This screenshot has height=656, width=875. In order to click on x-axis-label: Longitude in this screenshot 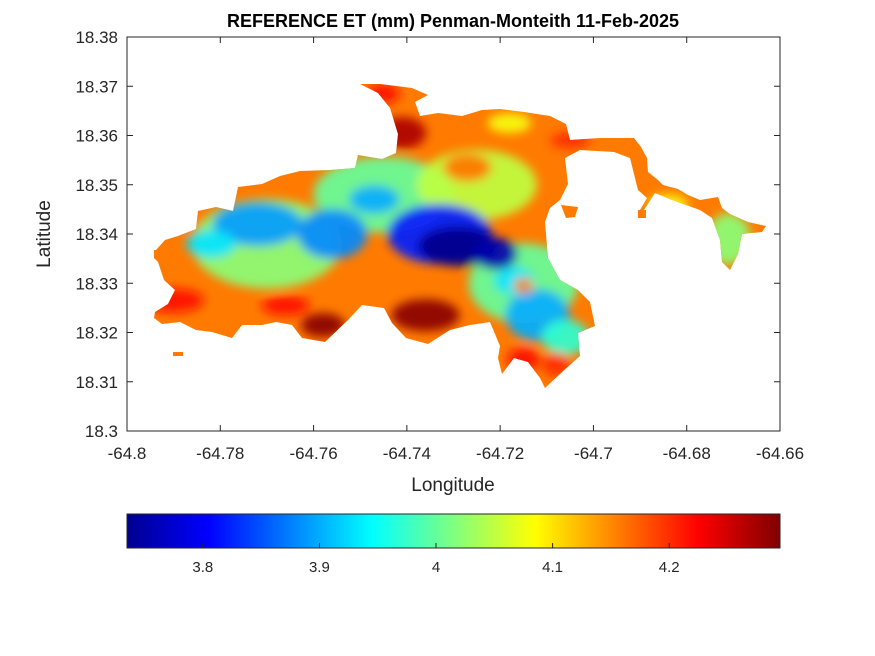, I will do `click(452, 485)`.